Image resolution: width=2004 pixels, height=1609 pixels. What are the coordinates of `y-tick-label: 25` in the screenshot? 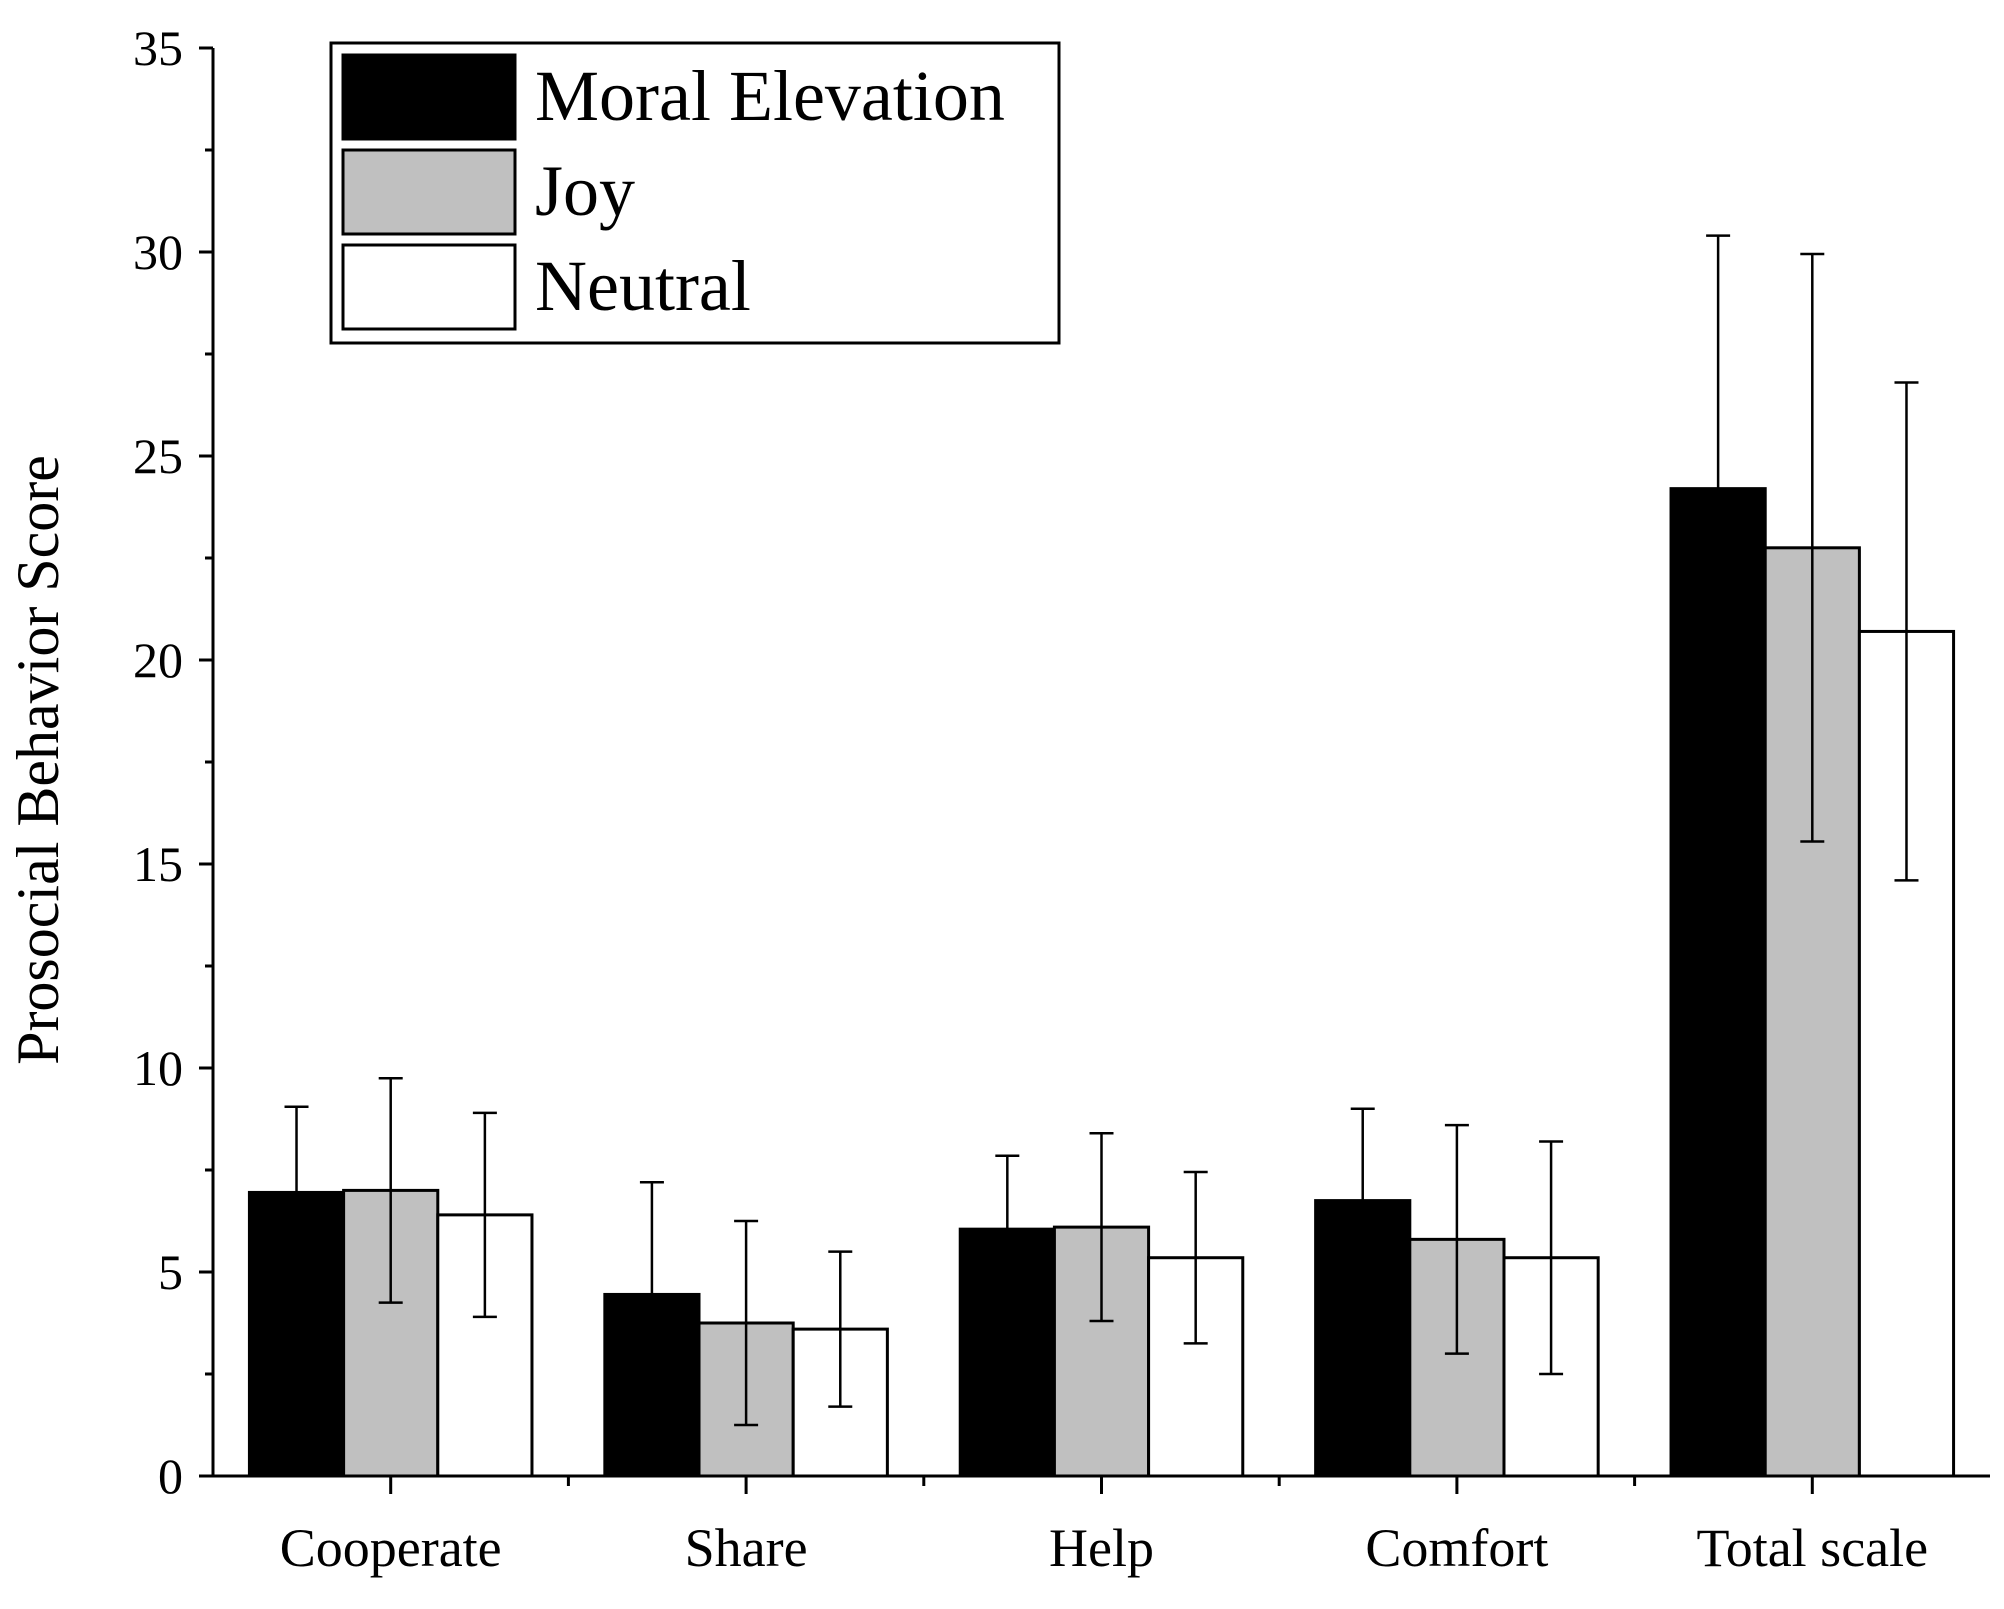 It's located at (158, 456).